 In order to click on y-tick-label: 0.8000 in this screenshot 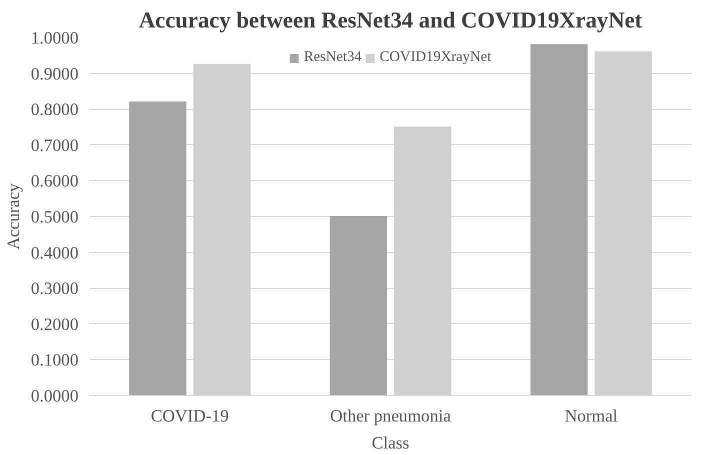, I will do `click(54, 110)`.